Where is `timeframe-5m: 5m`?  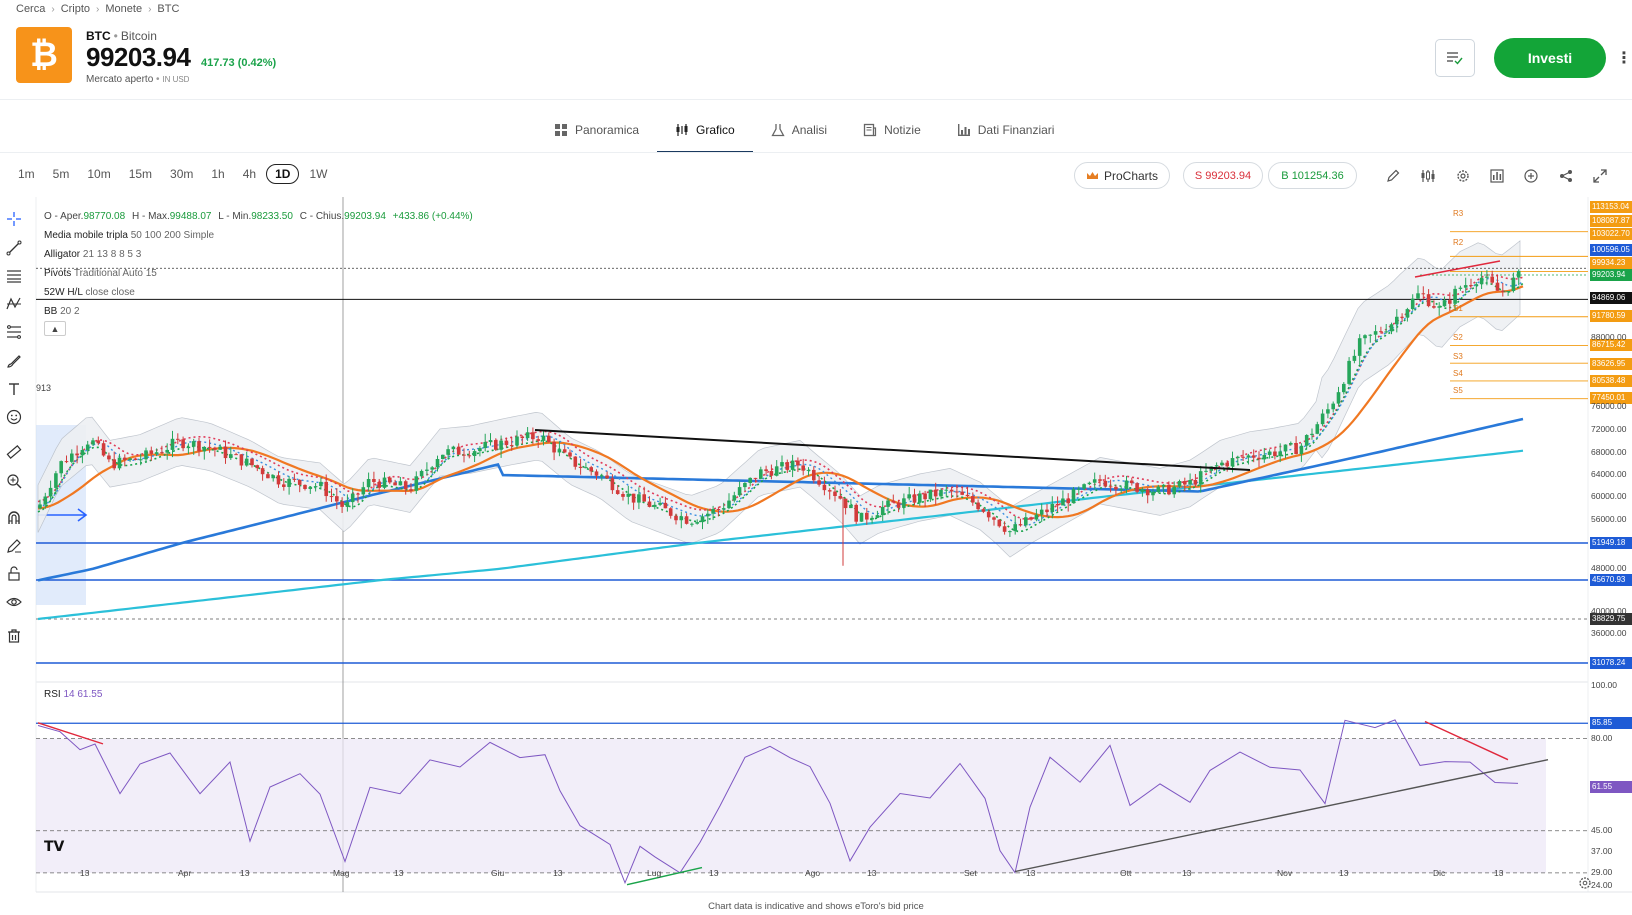 timeframe-5m: 5m is located at coordinates (61, 174).